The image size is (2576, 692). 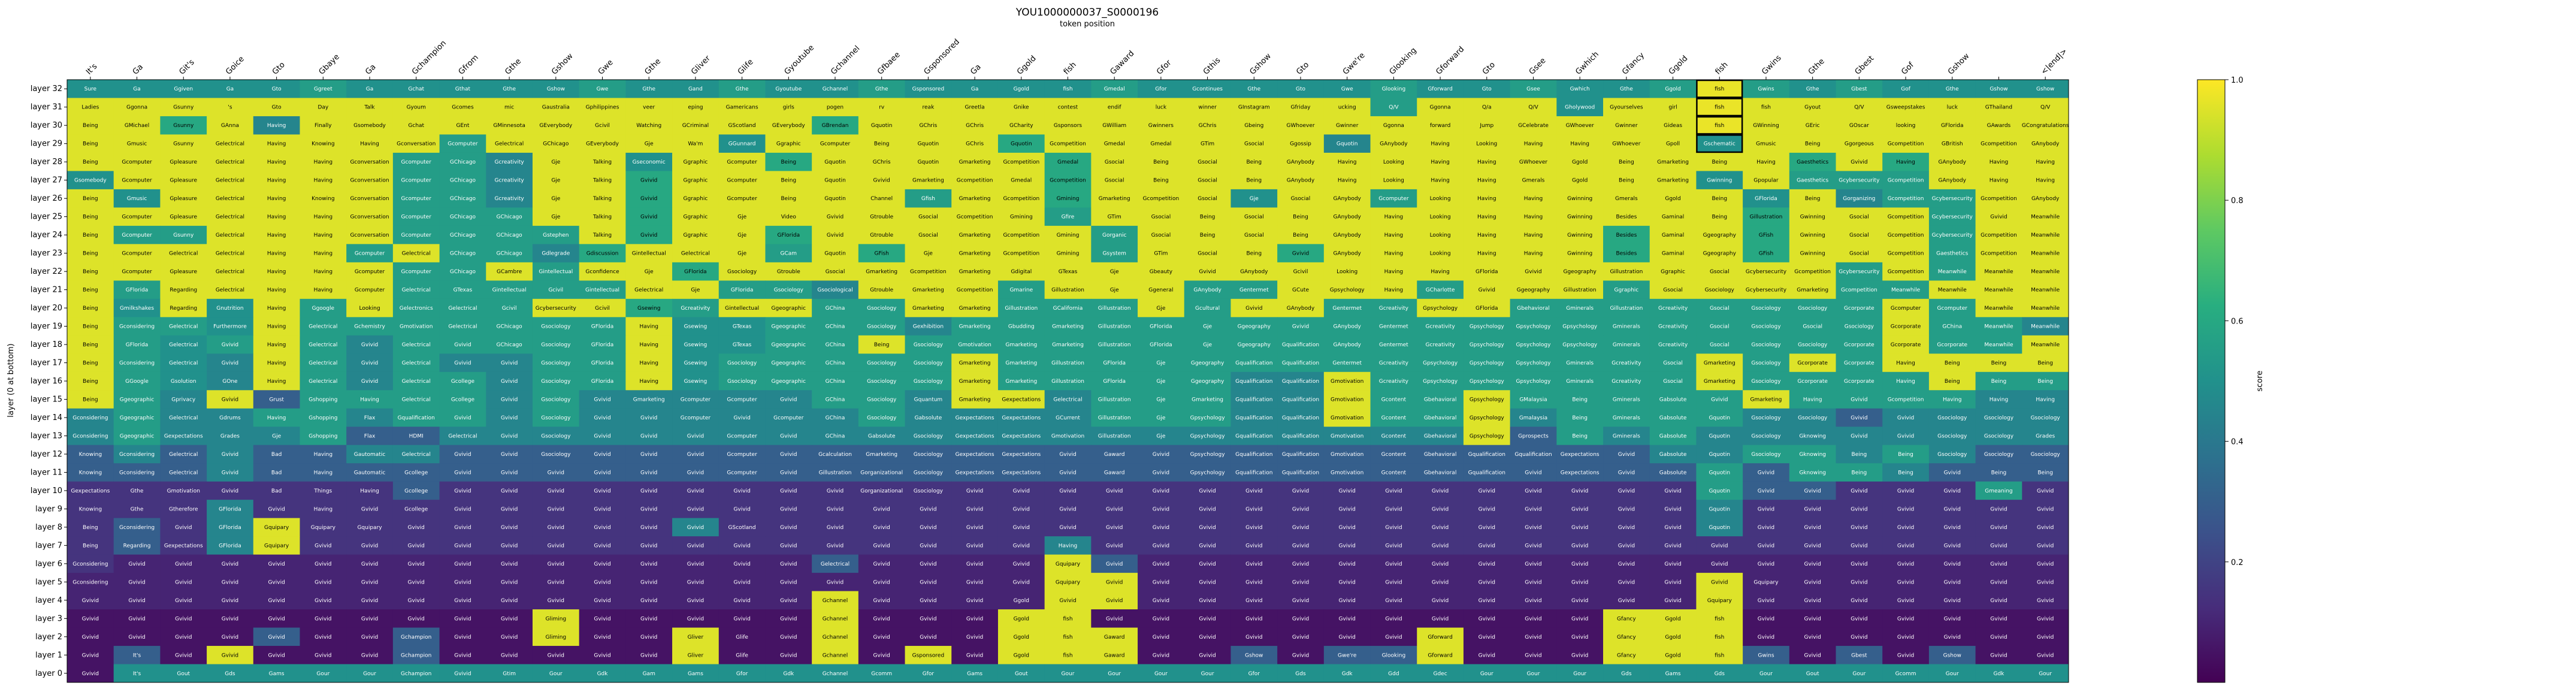 What do you see at coordinates (1859, 309) in the screenshot?
I see `cell-label: Gcorporate` at bounding box center [1859, 309].